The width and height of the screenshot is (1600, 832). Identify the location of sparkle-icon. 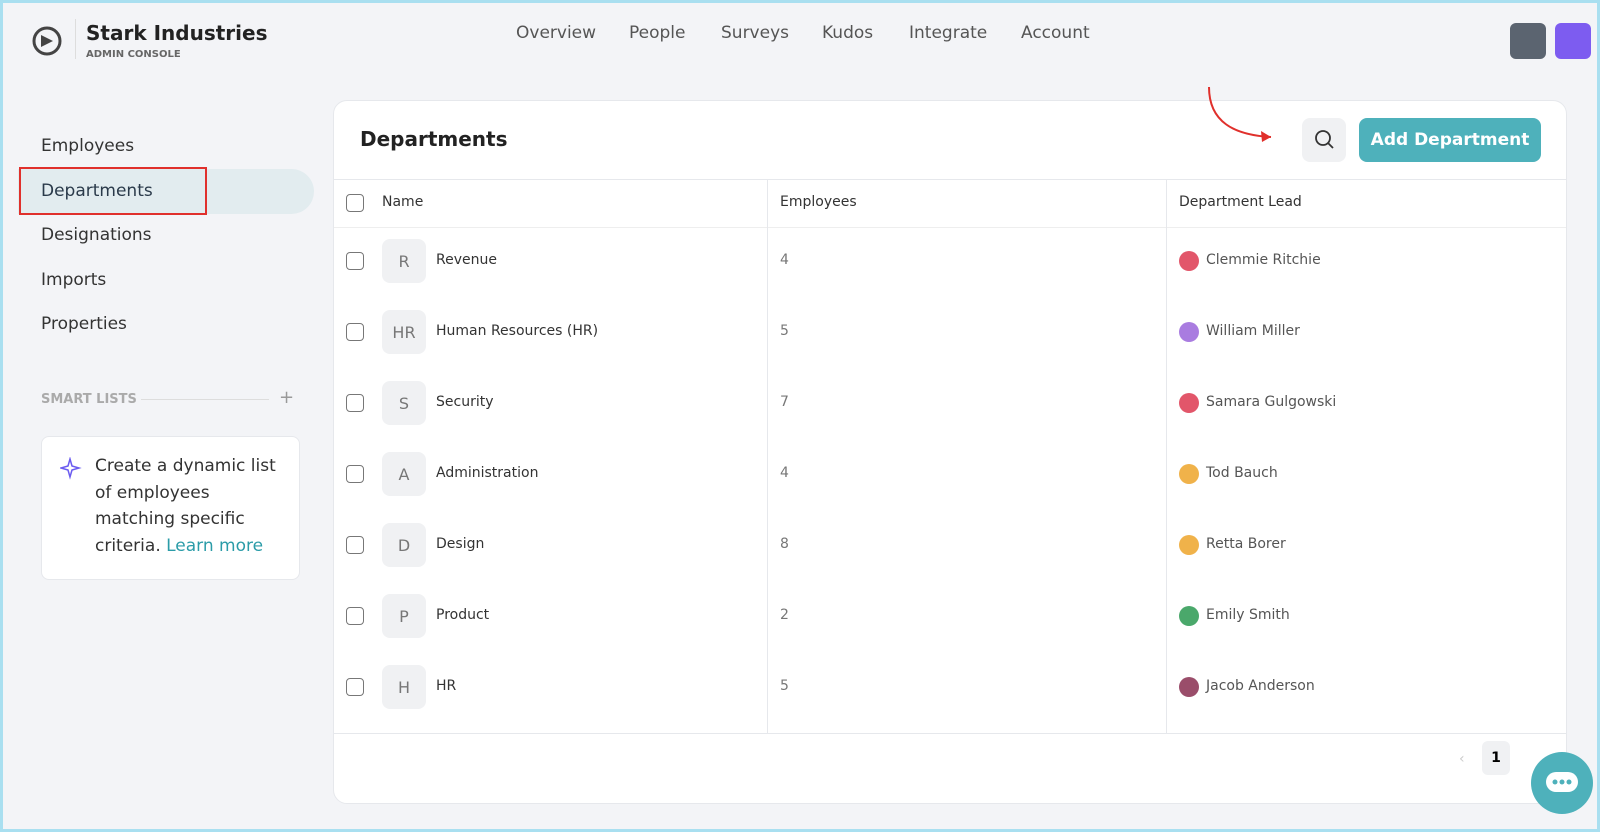
(71, 468).